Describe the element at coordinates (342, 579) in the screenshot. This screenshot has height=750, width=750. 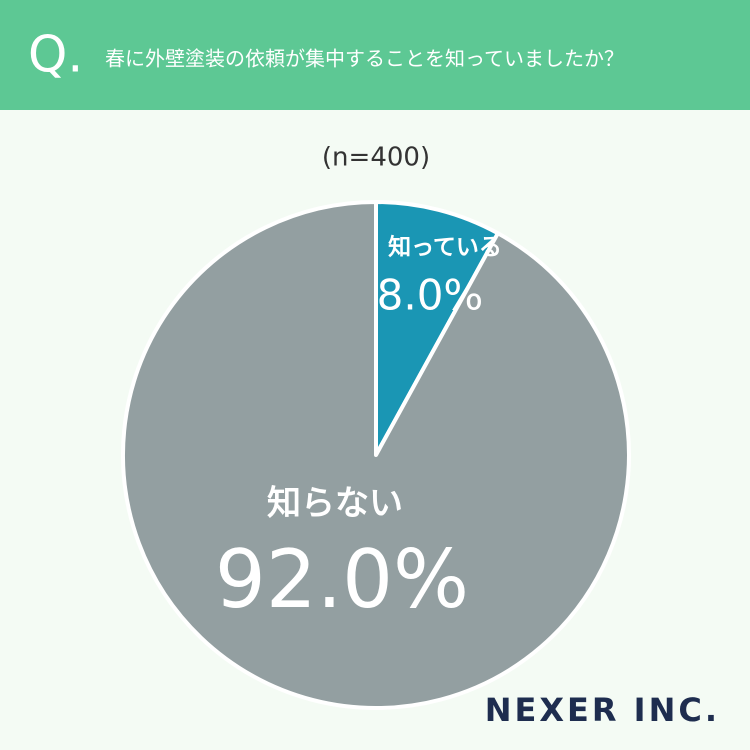
I see `value-label: 92.0%` at that location.